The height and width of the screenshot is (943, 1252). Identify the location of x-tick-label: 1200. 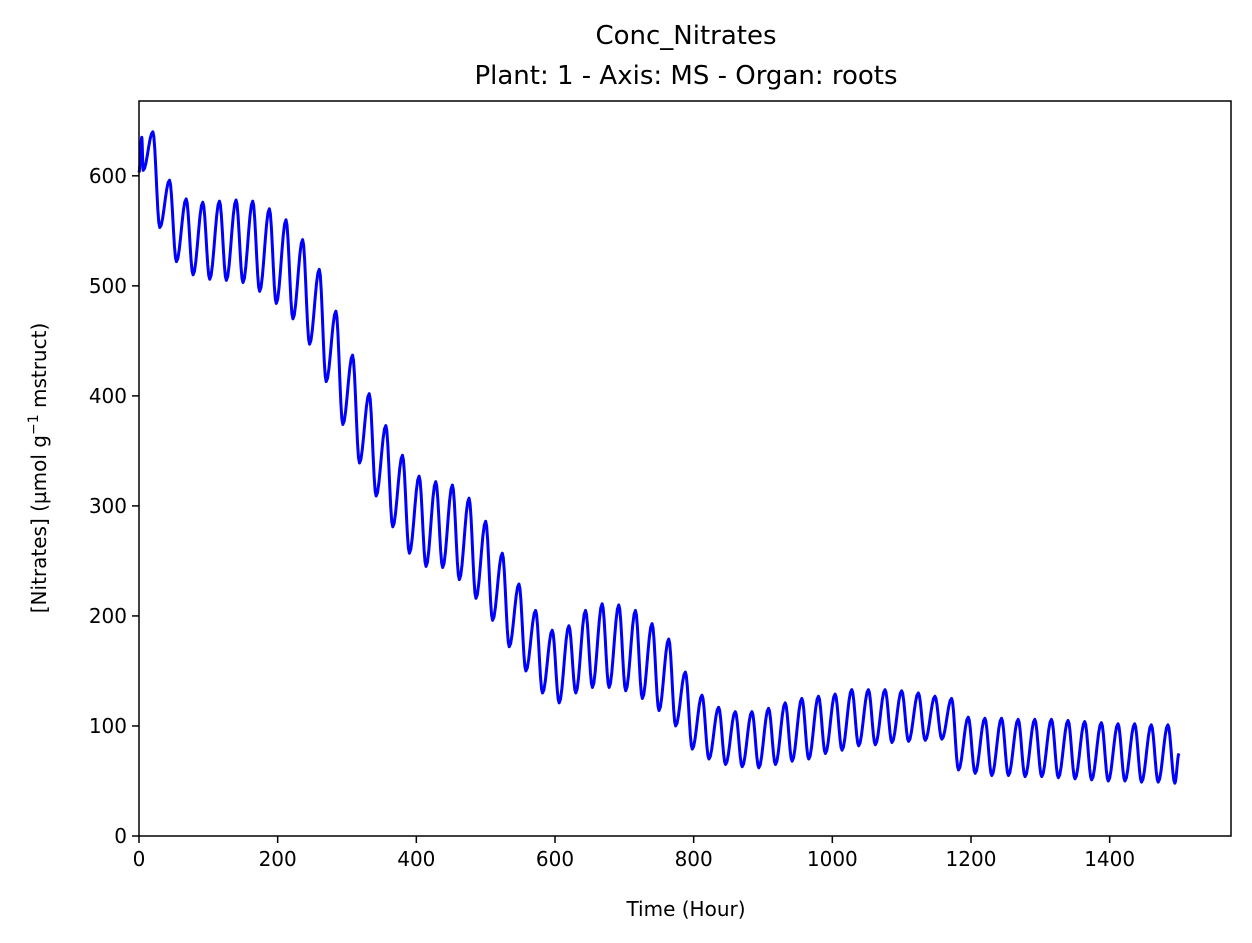
(971, 859).